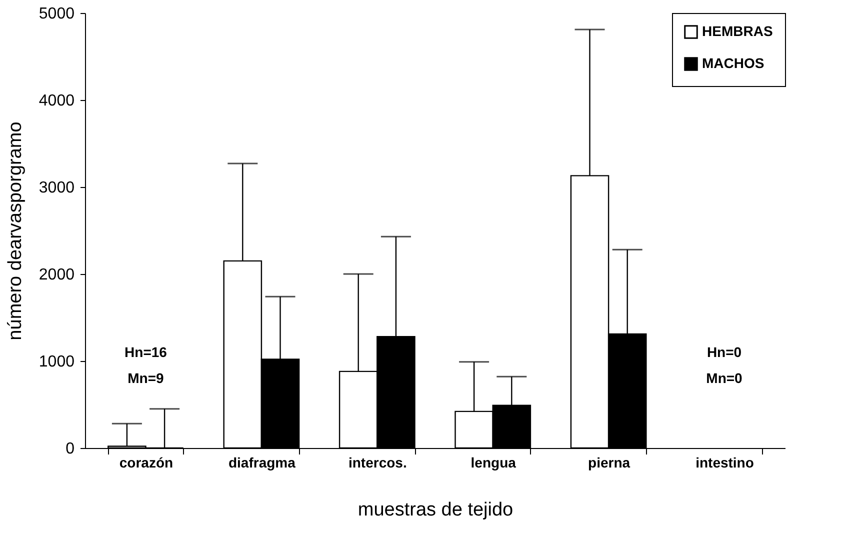  What do you see at coordinates (56, 14) in the screenshot?
I see `y-tick-label: 5000` at bounding box center [56, 14].